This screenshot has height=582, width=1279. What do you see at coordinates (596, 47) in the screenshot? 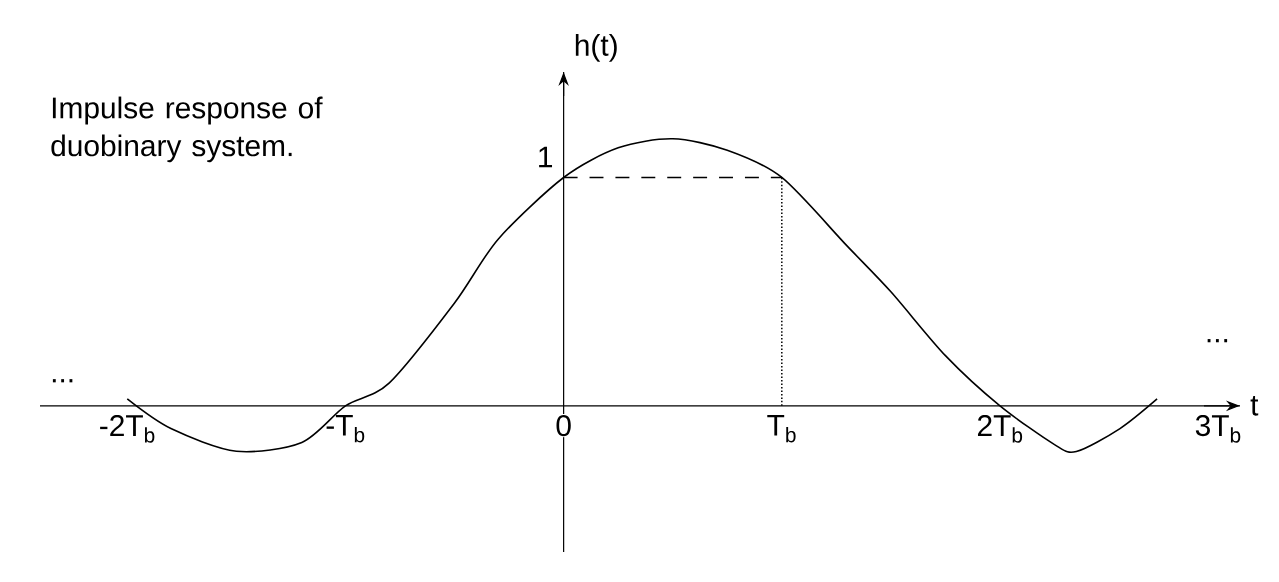
I see `y-axis-title: h(t)` at bounding box center [596, 47].